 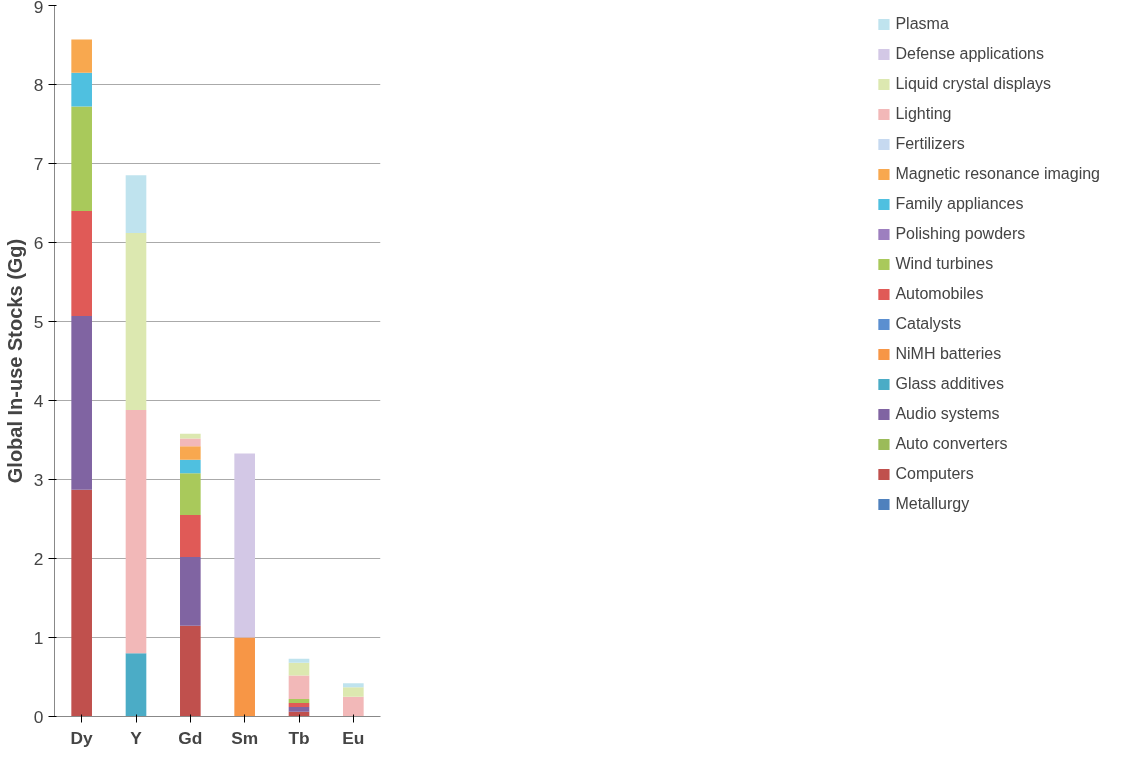 What do you see at coordinates (190, 737) in the screenshot?
I see `x-tick-label: Gd` at bounding box center [190, 737].